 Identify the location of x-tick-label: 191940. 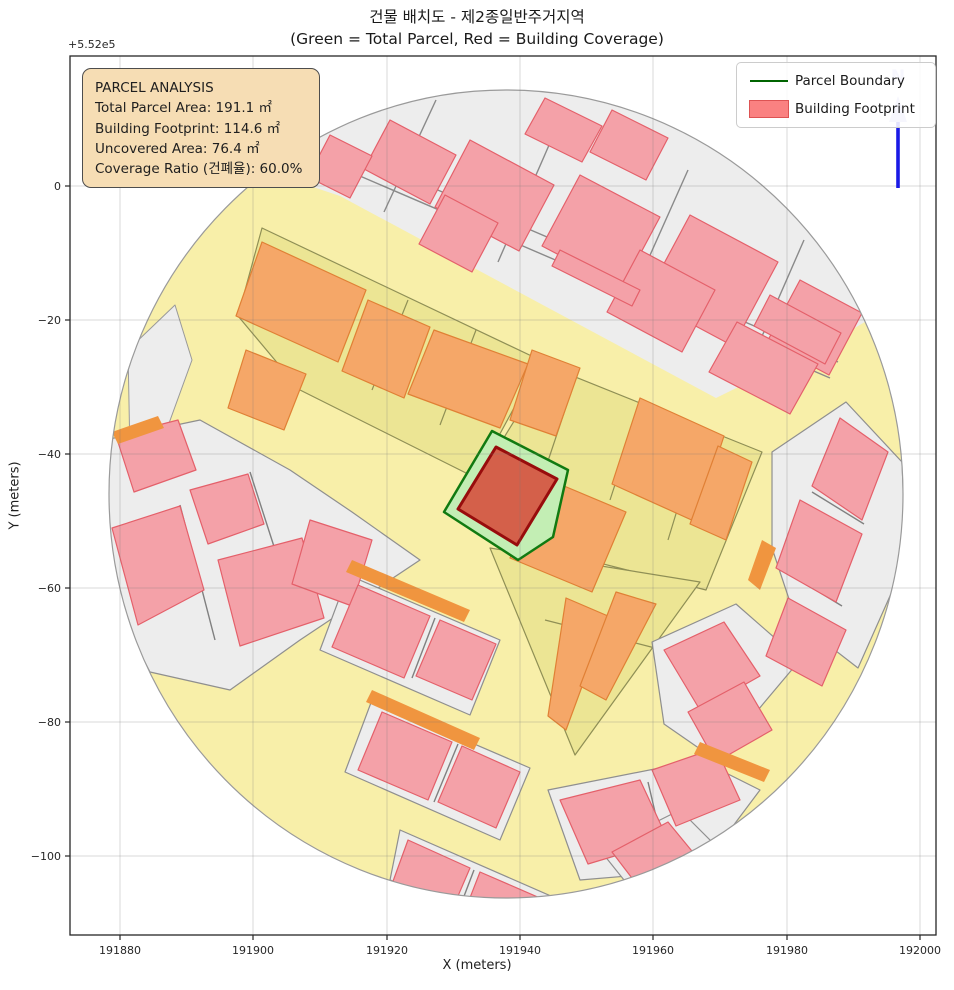
(520, 950).